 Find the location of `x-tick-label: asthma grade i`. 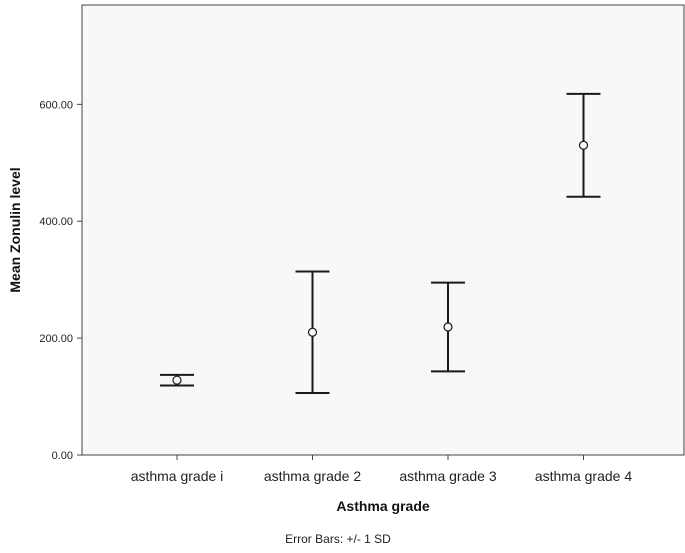

x-tick-label: asthma grade i is located at coordinates (177, 476).